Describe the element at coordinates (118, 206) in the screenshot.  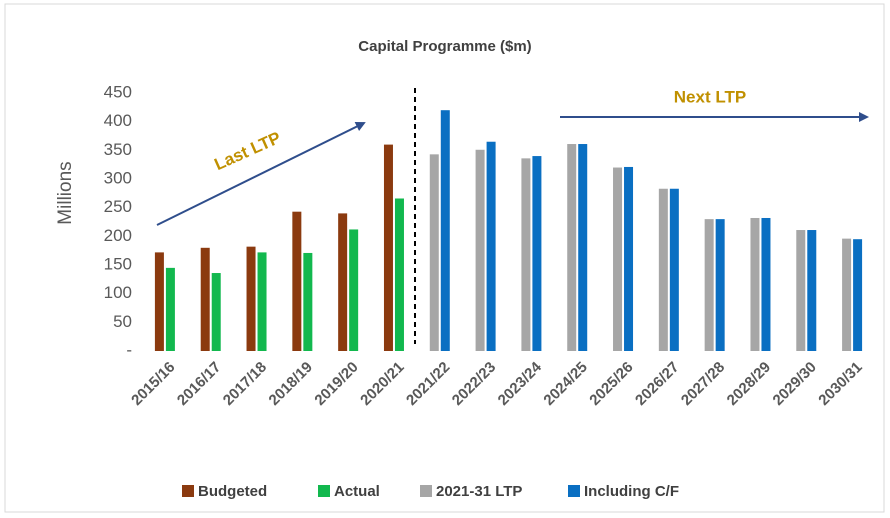
I see `y-tick-label: 250` at that location.